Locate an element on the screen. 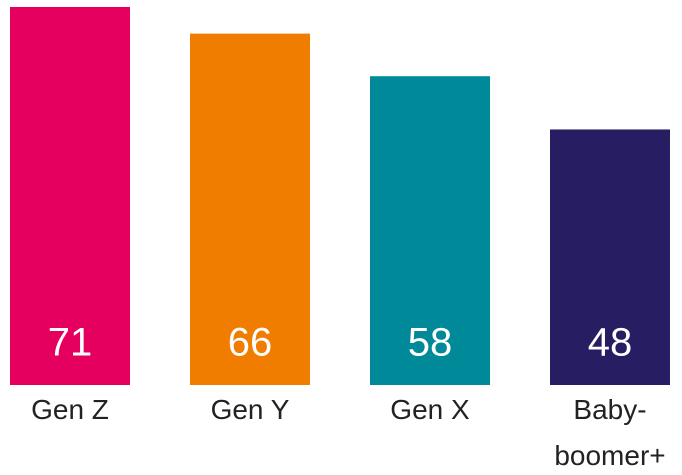 The width and height of the screenshot is (682, 475). category-line: Gen X is located at coordinates (430, 409).